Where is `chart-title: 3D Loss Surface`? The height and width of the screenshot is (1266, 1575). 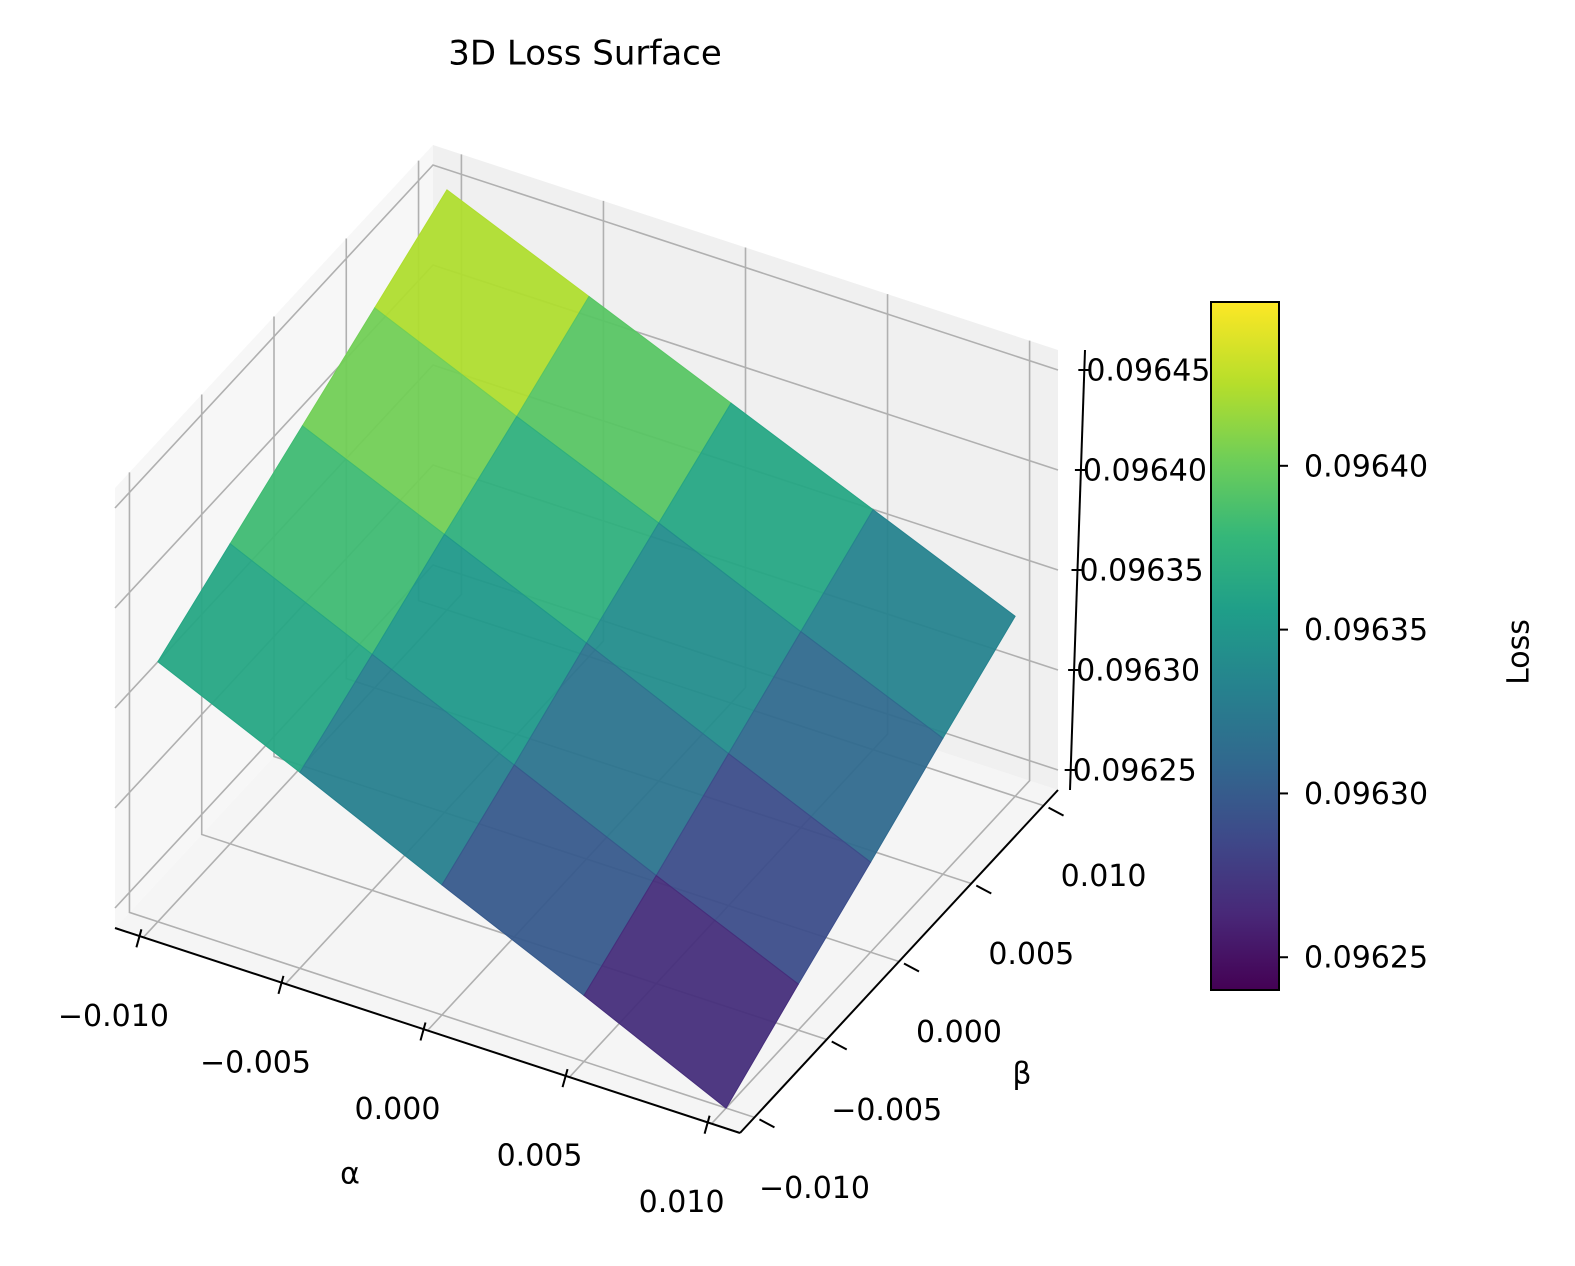 chart-title: 3D Loss Surface is located at coordinates (585, 54).